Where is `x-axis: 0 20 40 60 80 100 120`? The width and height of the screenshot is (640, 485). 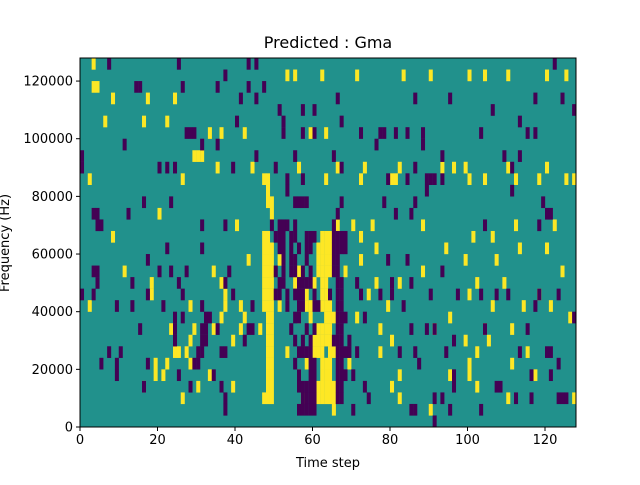 x-axis: 0 20 40 60 80 100 120 is located at coordinates (317, 437).